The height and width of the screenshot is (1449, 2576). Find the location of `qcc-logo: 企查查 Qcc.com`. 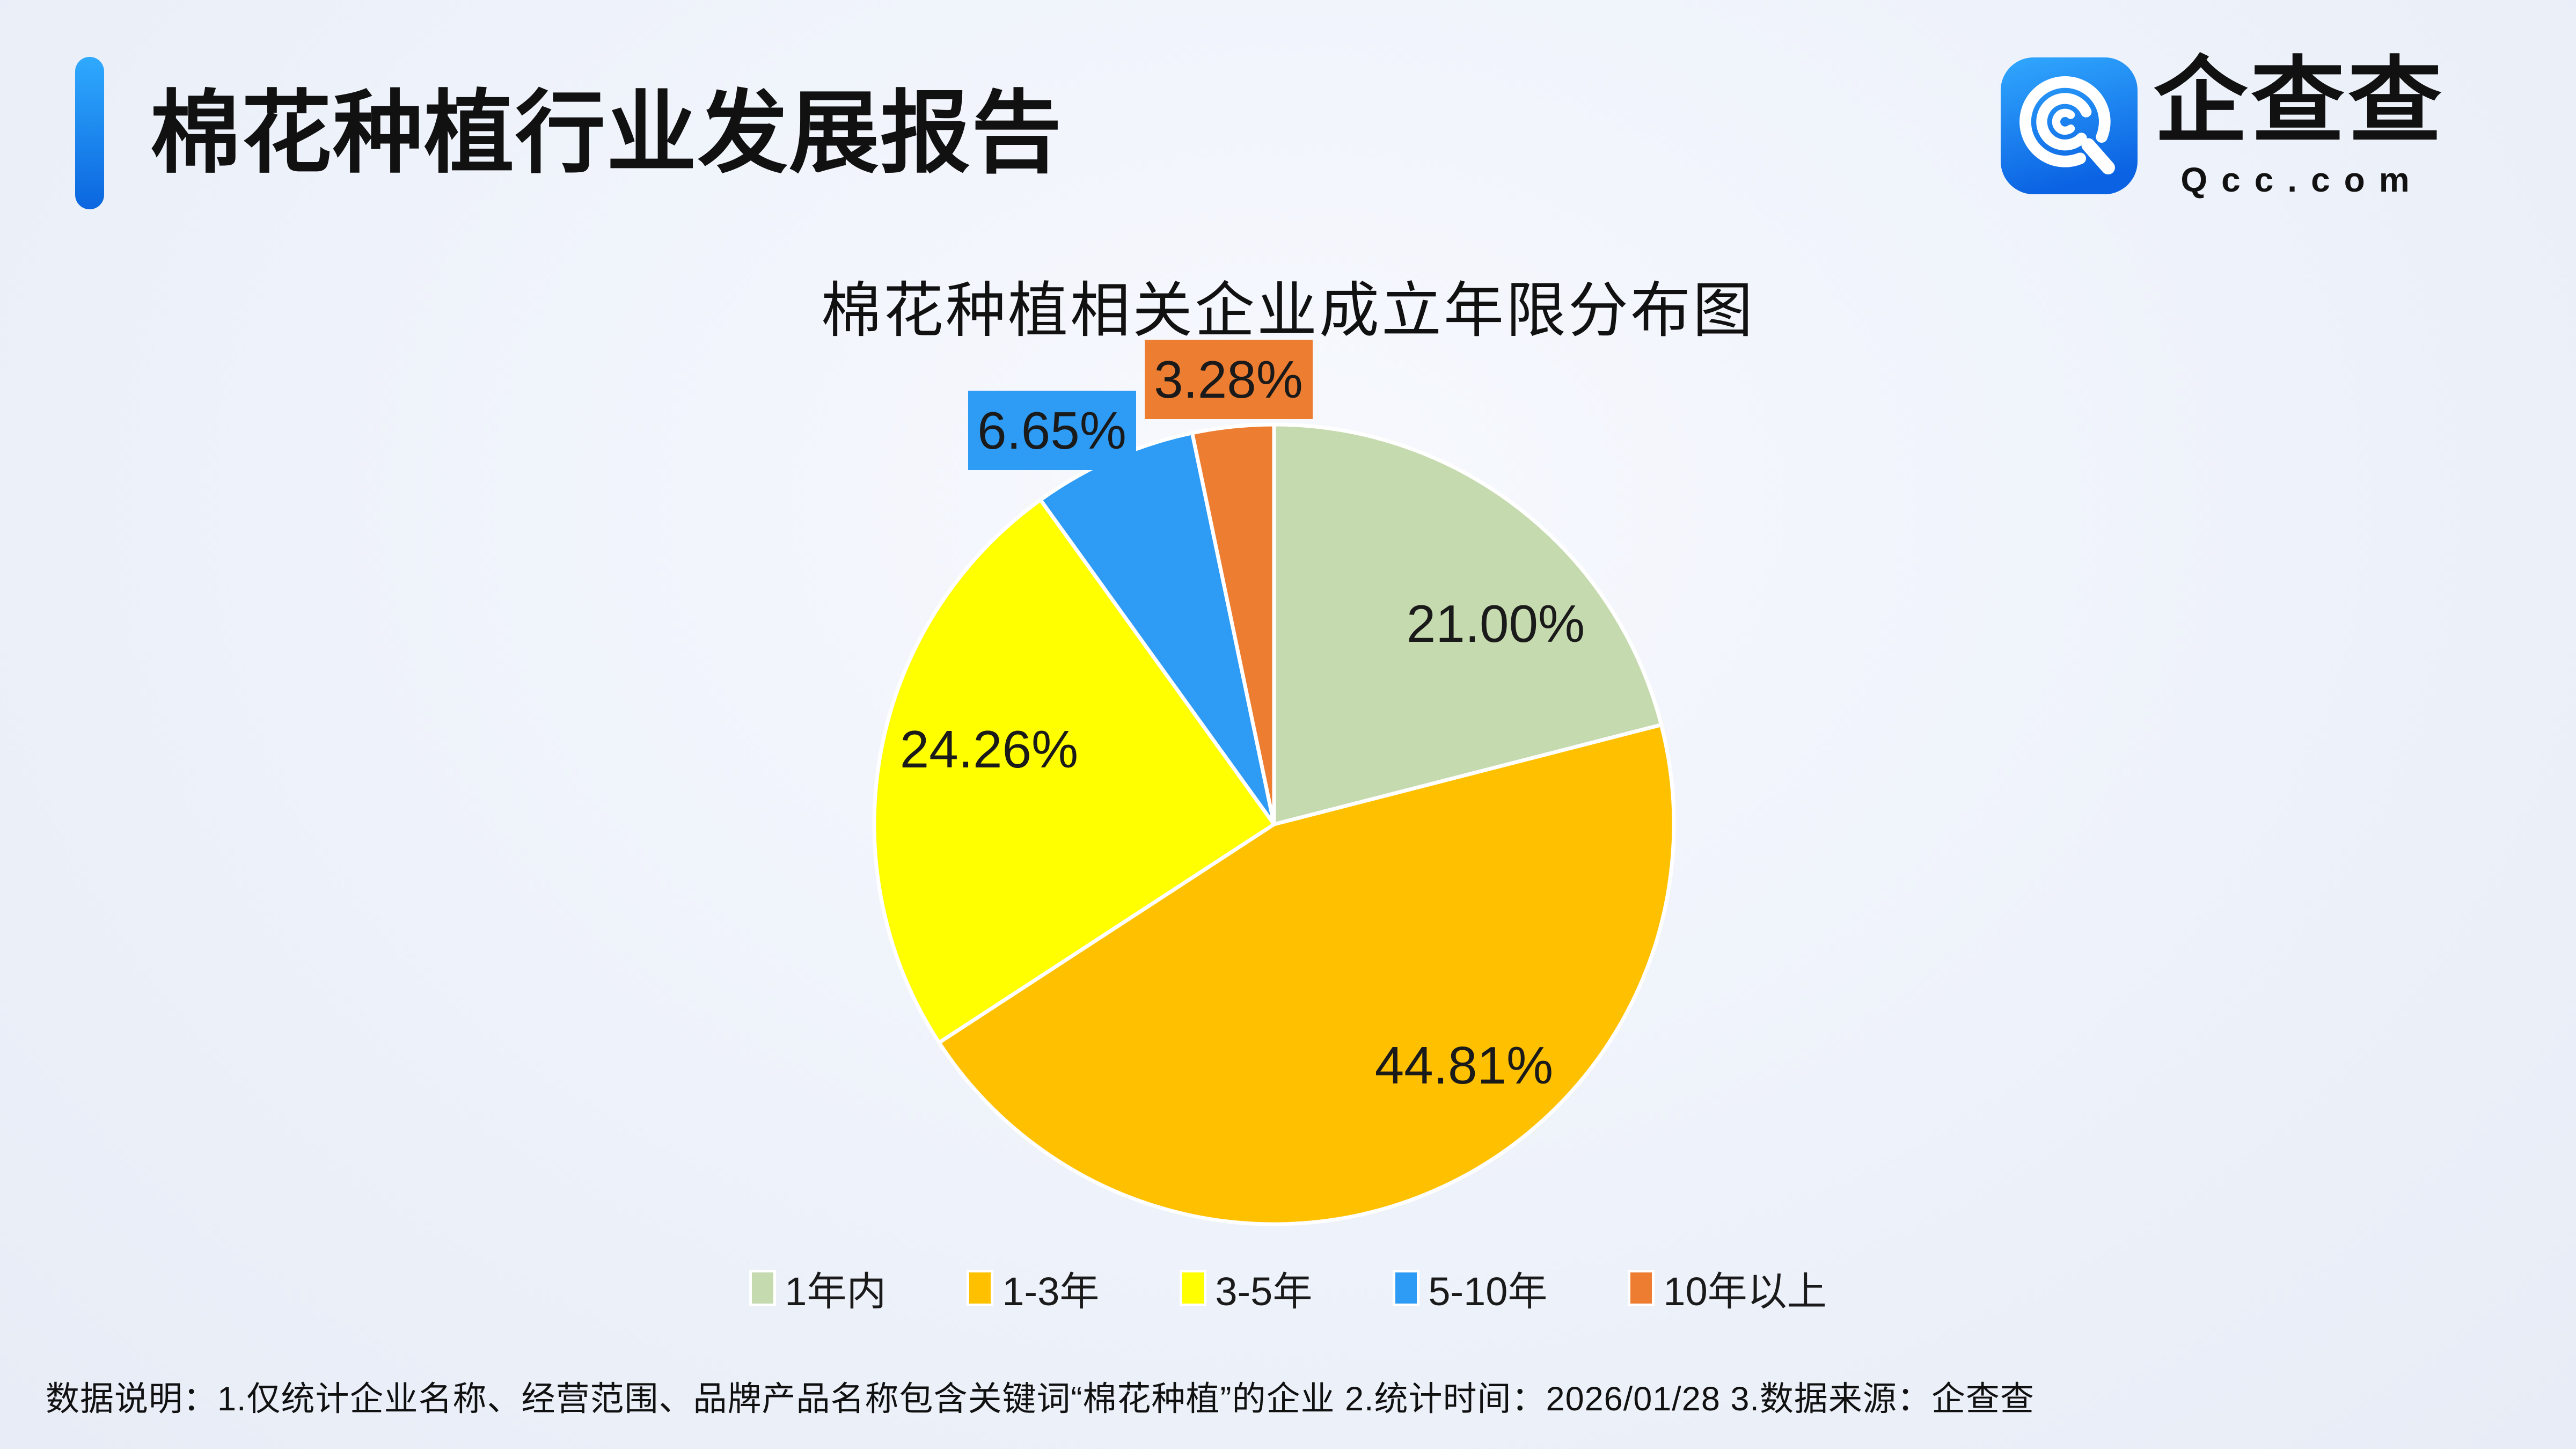

qcc-logo: 企查查 Qcc.com is located at coordinates (2223, 126).